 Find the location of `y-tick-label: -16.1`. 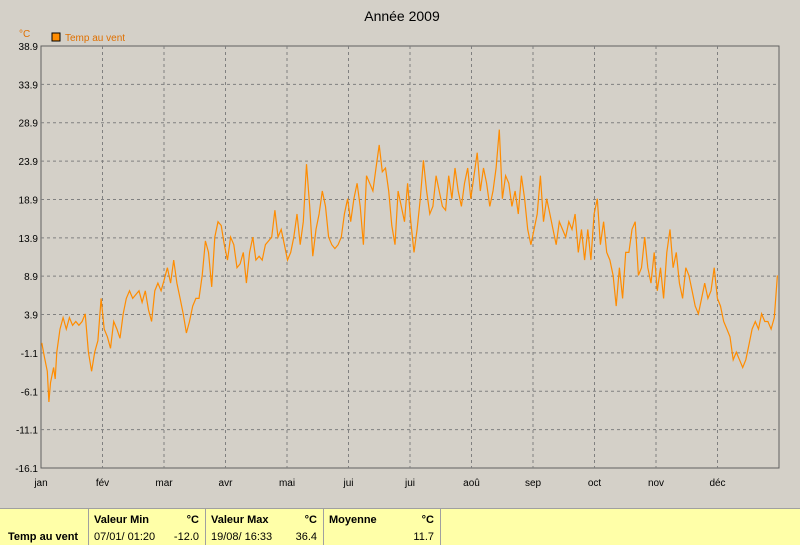

y-tick-label: -16.1 is located at coordinates (26, 469).